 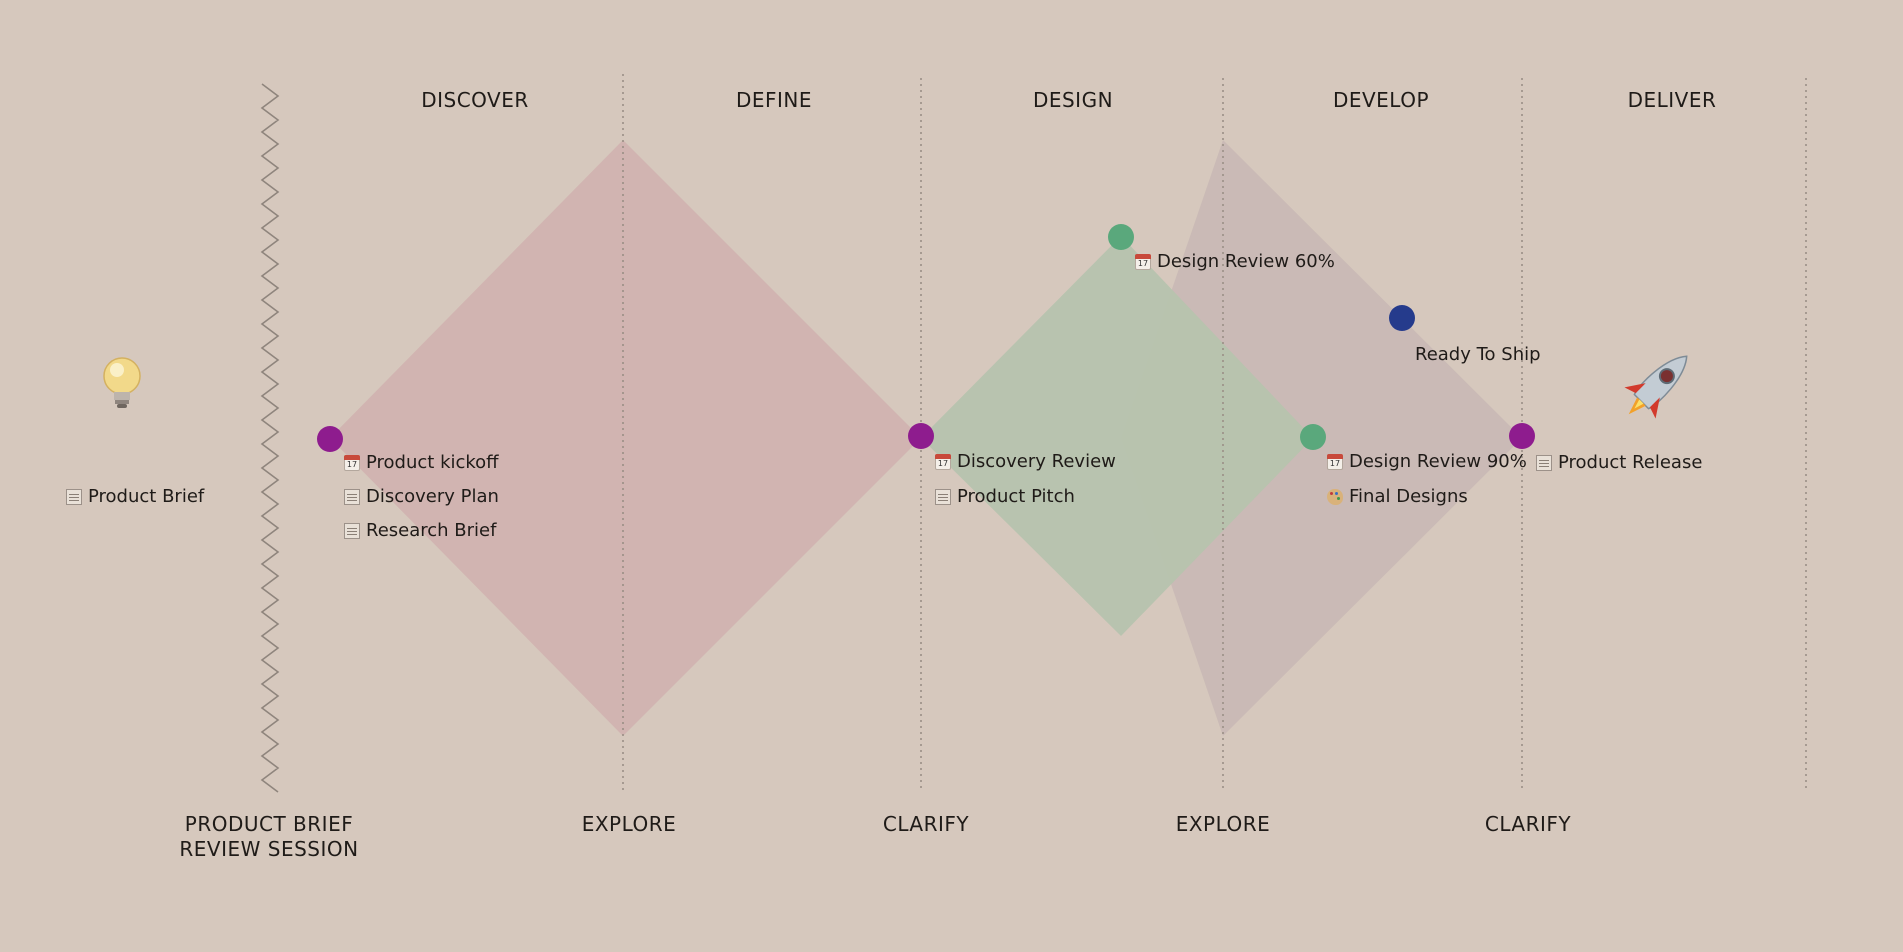 What do you see at coordinates (926, 824) in the screenshot?
I see `stage-clarify-1: CLARIFY` at bounding box center [926, 824].